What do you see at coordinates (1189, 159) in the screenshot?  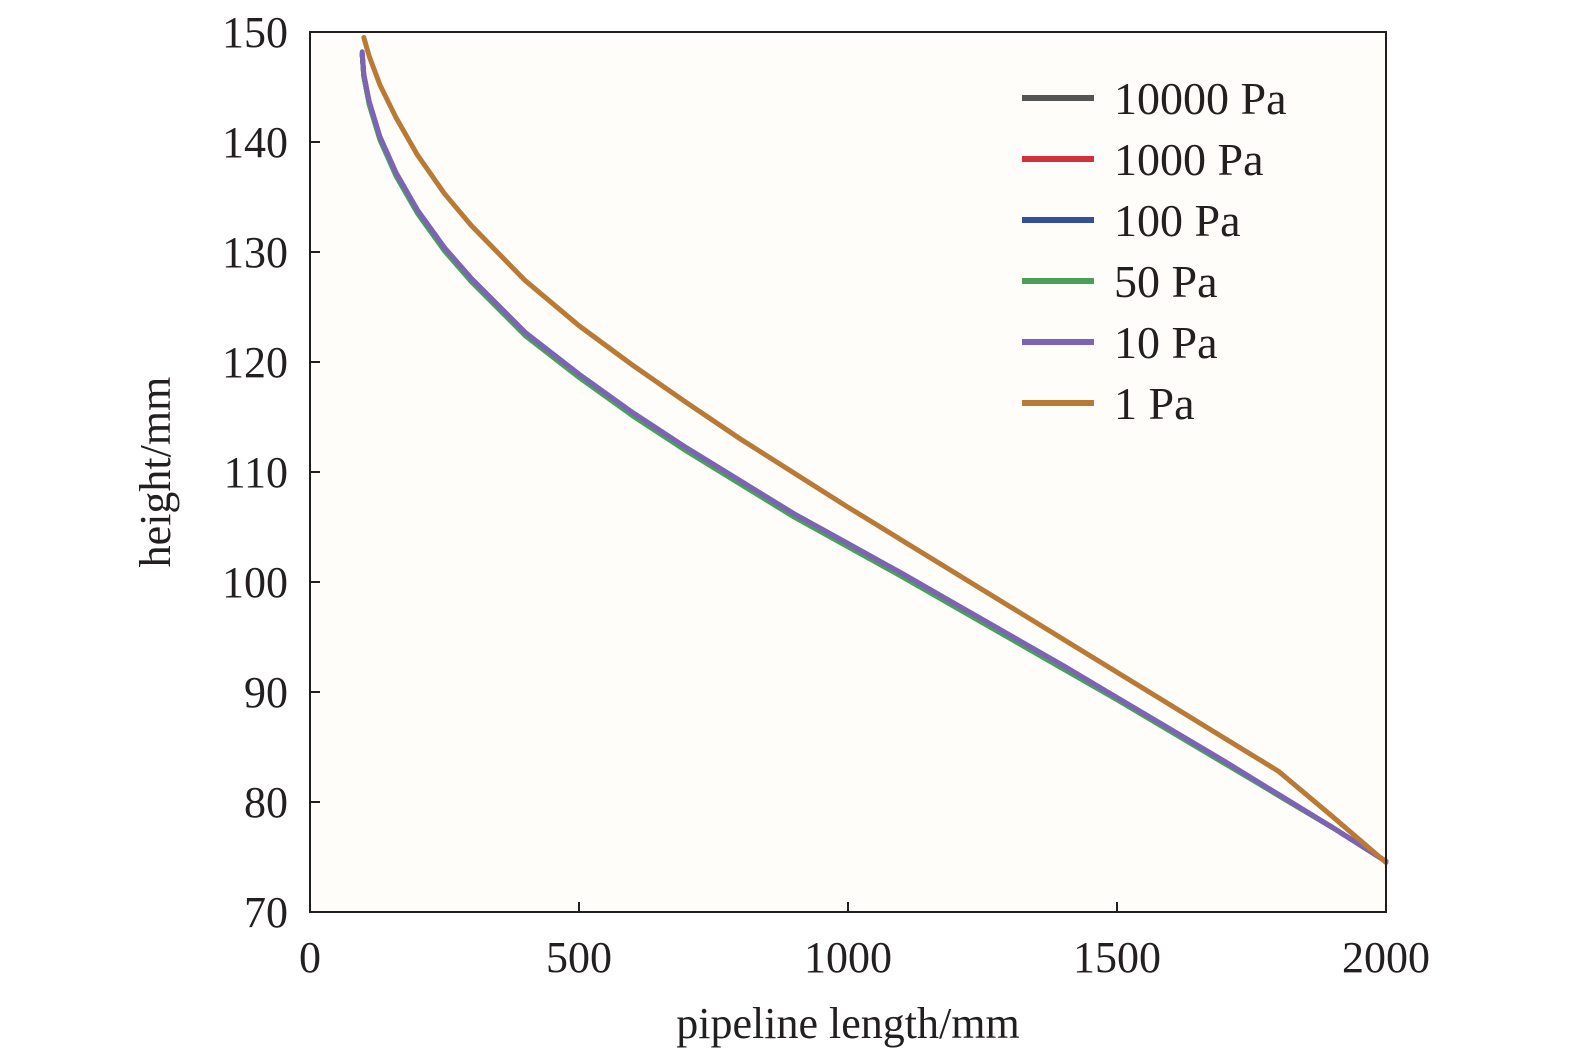 I see `legend-label-1: 1000 Pa` at bounding box center [1189, 159].